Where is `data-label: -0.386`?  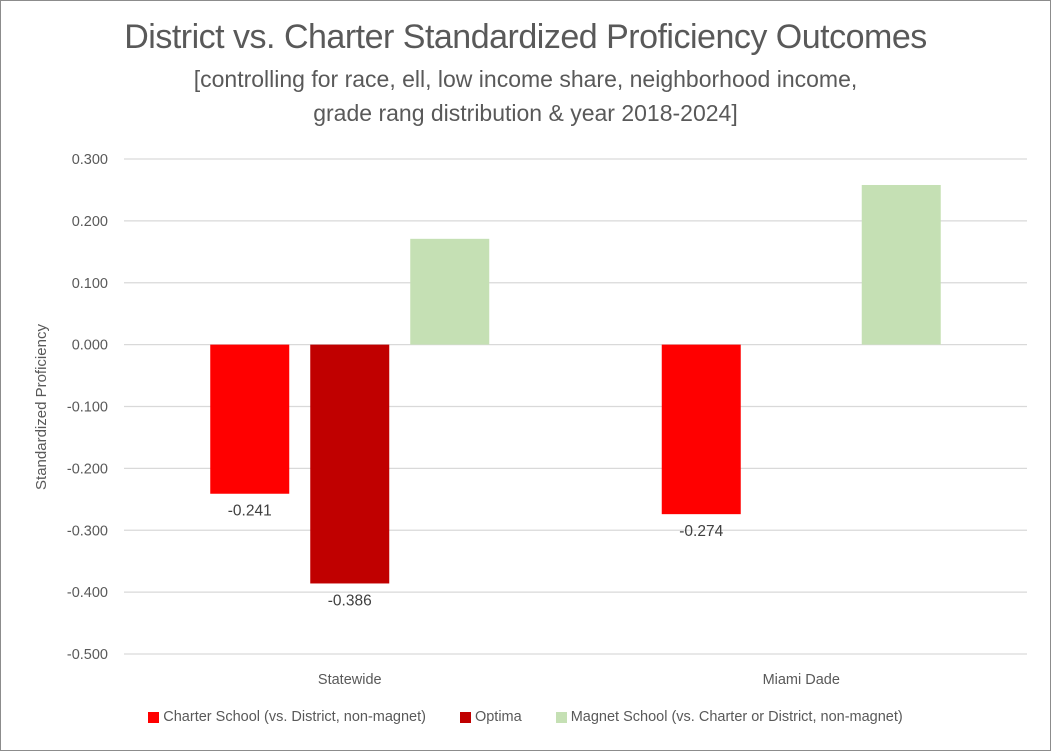
data-label: -0.386 is located at coordinates (350, 600).